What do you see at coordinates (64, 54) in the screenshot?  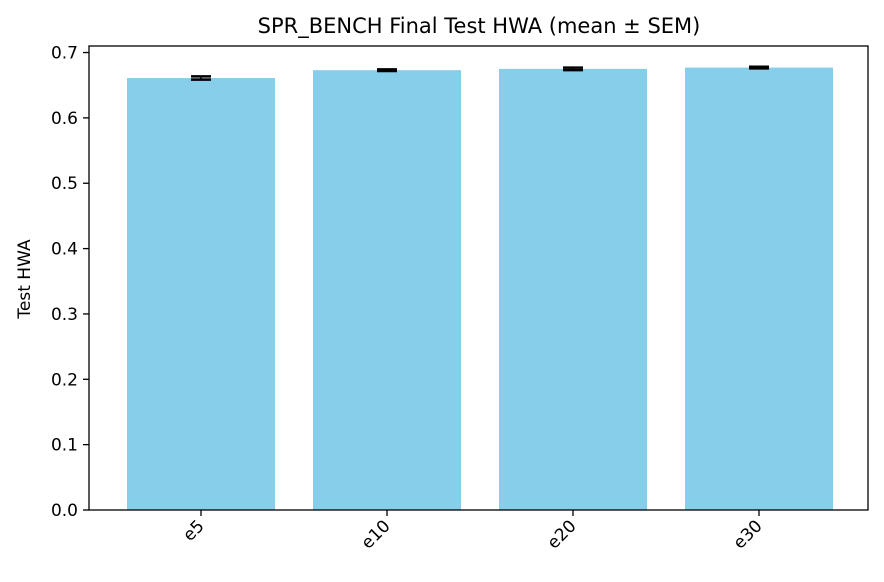 I see `y-tick-label: 0.7` at bounding box center [64, 54].